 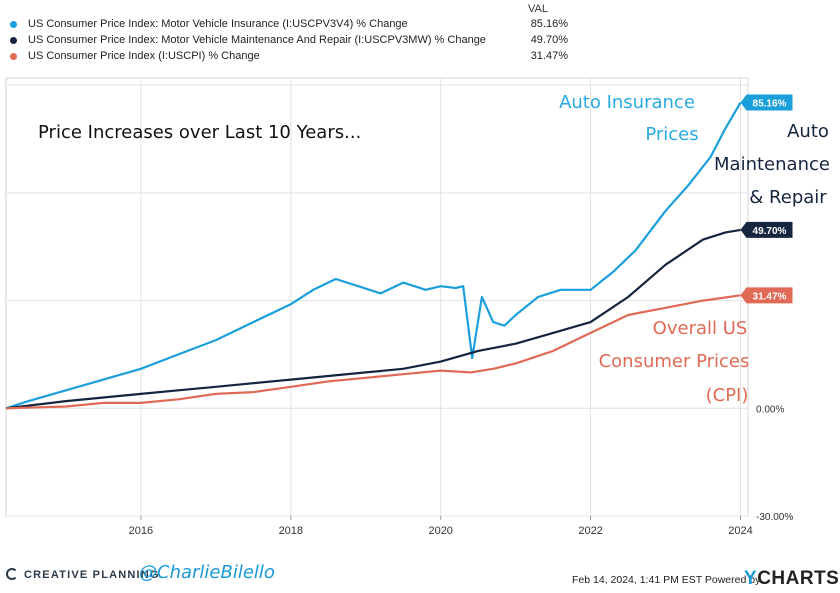 What do you see at coordinates (12, 574) in the screenshot?
I see `creative-planning-logo-icon` at bounding box center [12, 574].